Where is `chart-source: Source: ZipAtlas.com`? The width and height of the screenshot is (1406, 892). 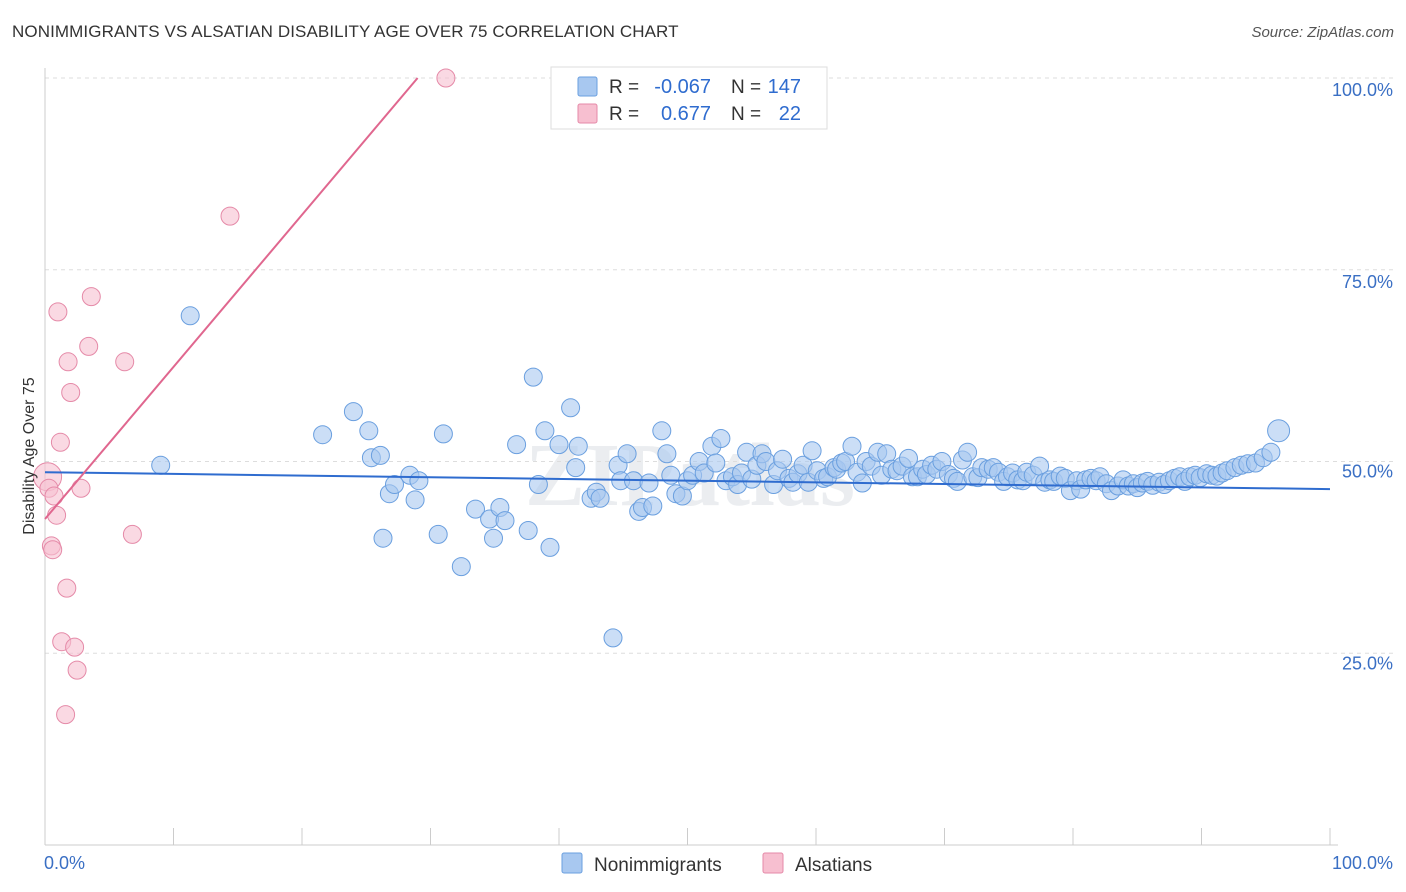
chart-source: Source: ZipAtlas.com is located at coordinates (1322, 32).